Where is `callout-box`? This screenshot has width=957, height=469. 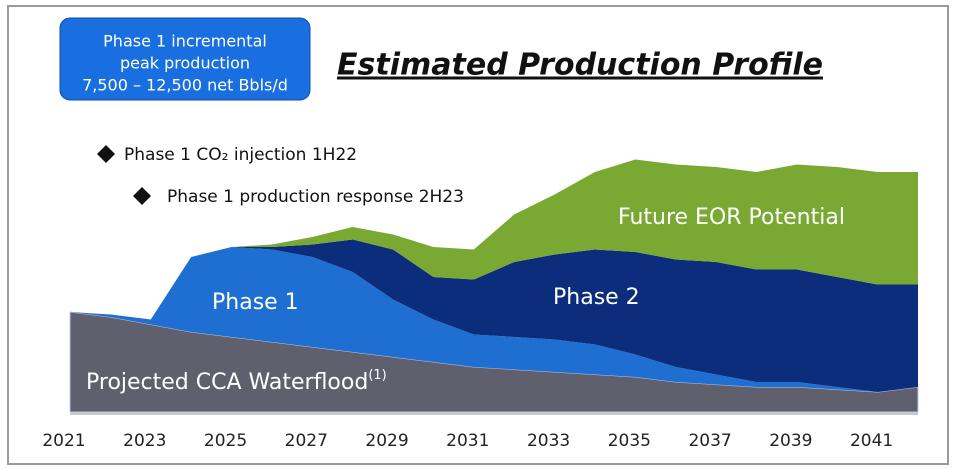
callout-box is located at coordinates (185, 59).